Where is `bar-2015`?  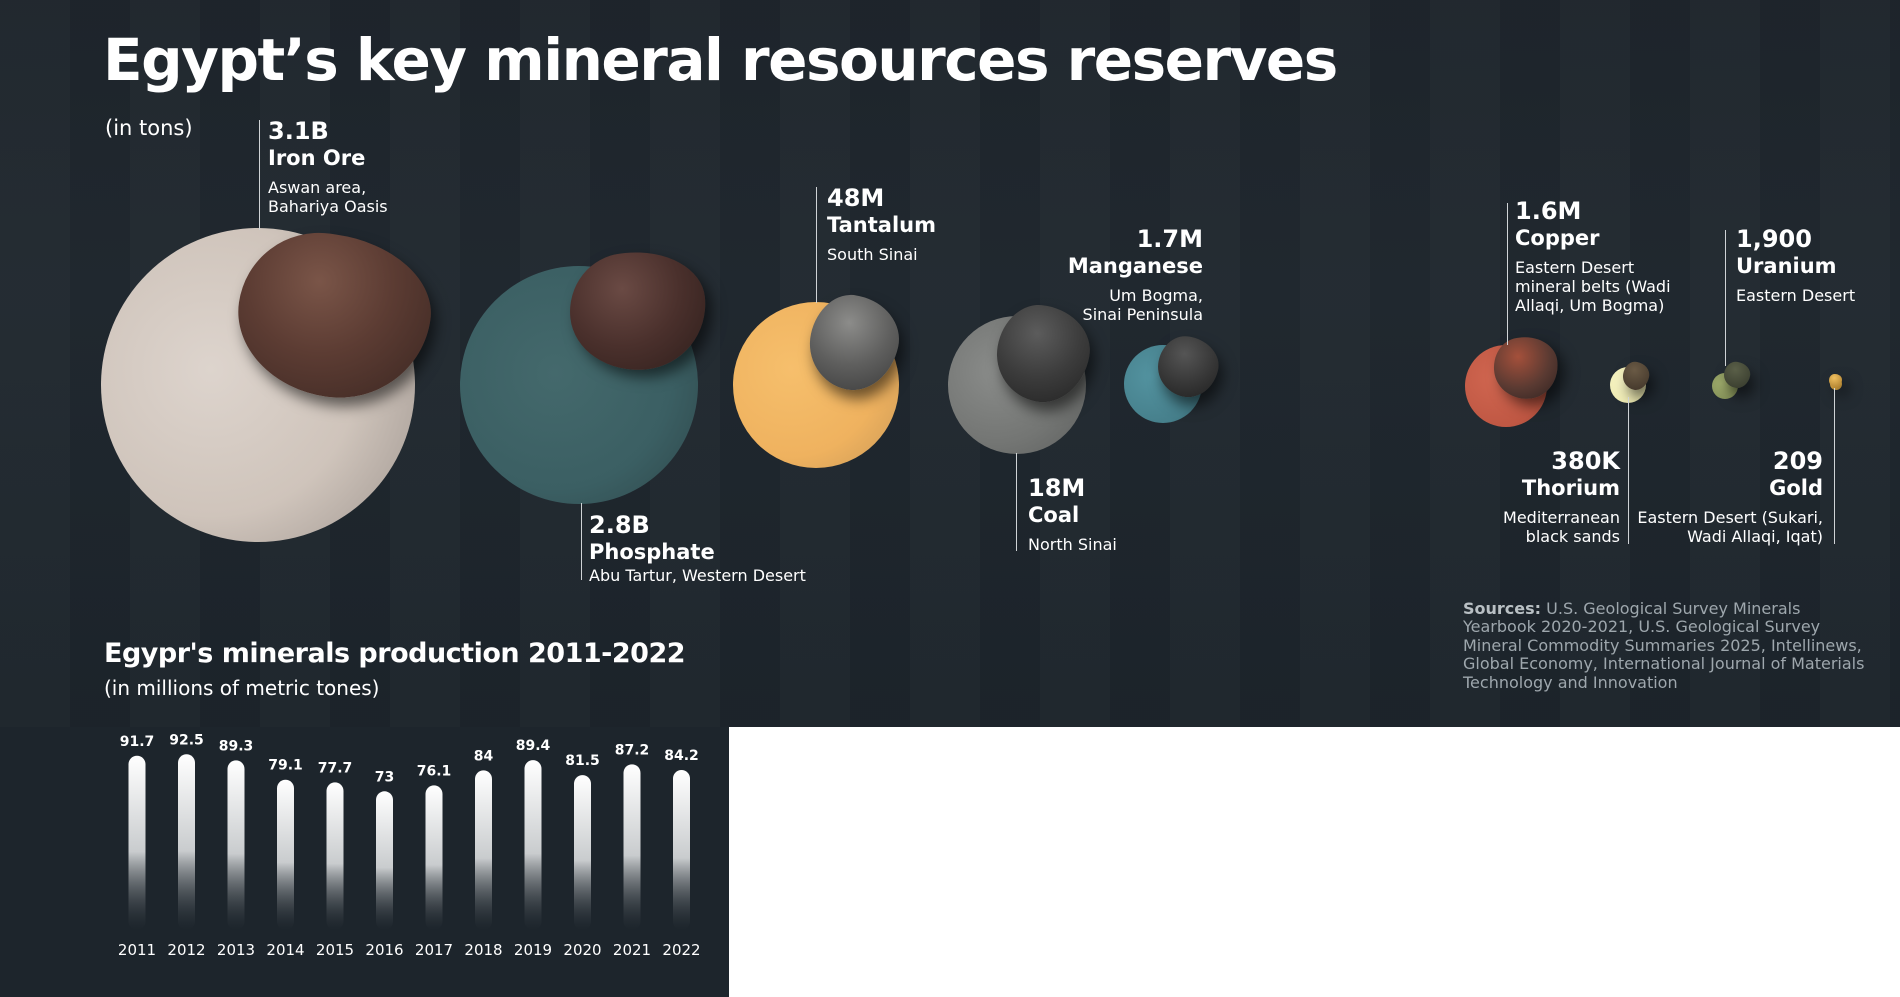 bar-2015 is located at coordinates (335, 856).